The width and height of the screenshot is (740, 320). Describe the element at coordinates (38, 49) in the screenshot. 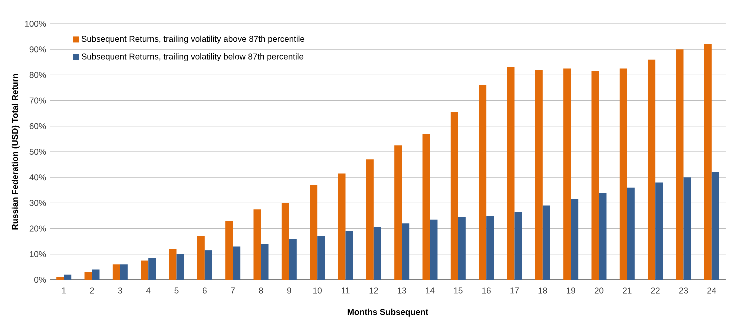

I see `y-tick-label: 90%` at that location.